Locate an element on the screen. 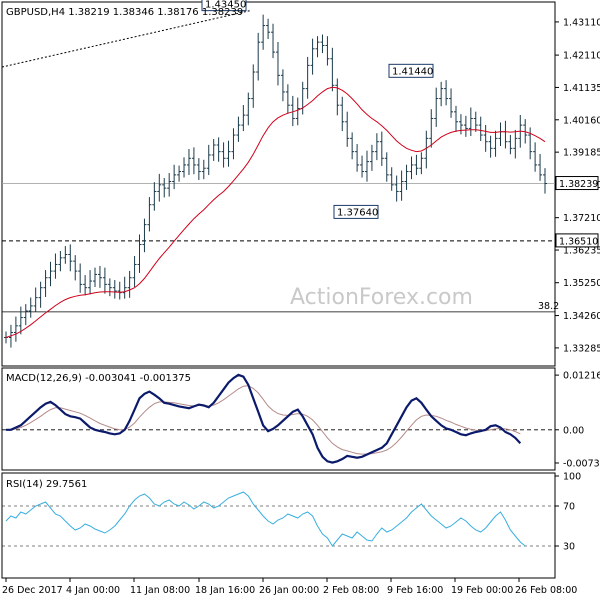  watermark: ActionForex.com is located at coordinates (381, 297).